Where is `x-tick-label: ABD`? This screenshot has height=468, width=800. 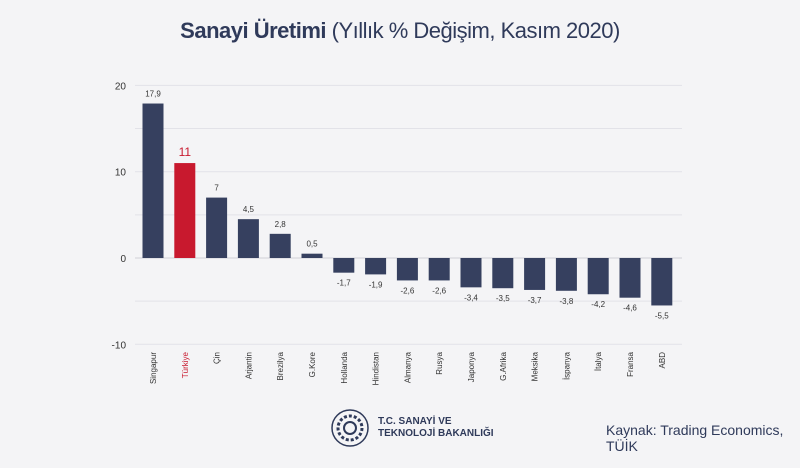
x-tick-label: ABD is located at coordinates (662, 360).